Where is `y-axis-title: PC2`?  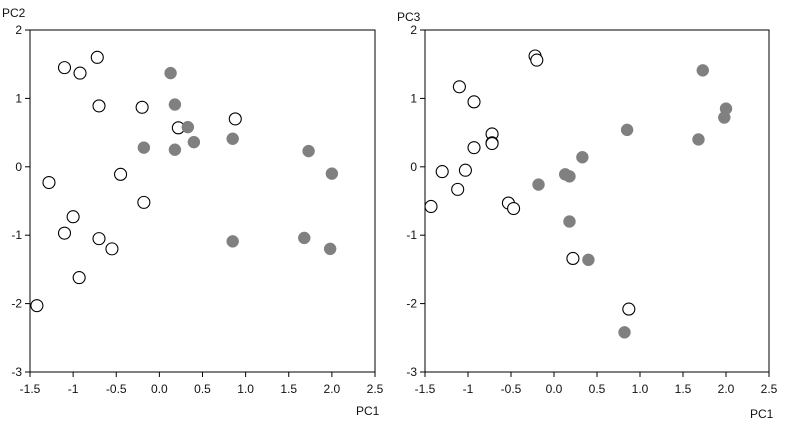 y-axis-title: PC2 is located at coordinates (14, 13).